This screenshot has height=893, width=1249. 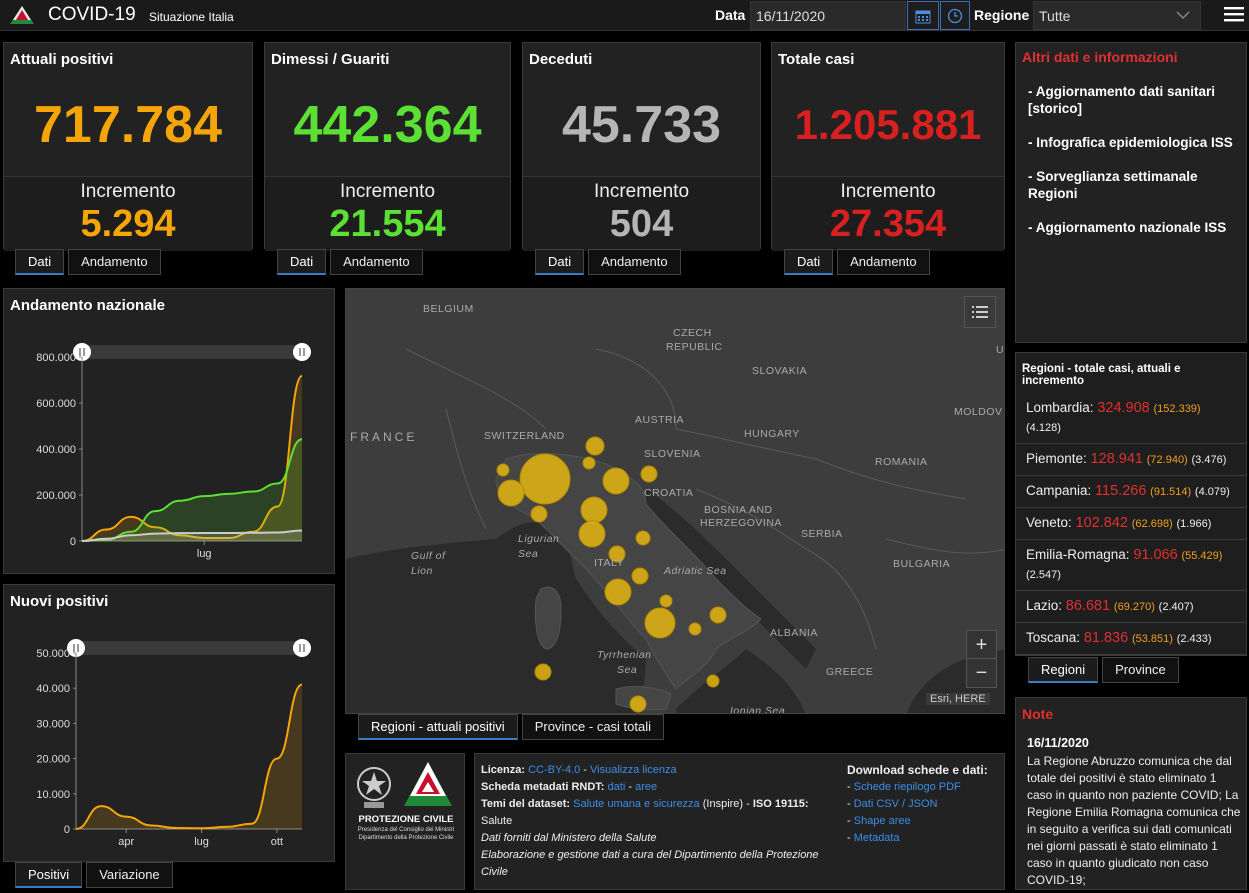 What do you see at coordinates (1234, 14) in the screenshot?
I see `menu-button` at bounding box center [1234, 14].